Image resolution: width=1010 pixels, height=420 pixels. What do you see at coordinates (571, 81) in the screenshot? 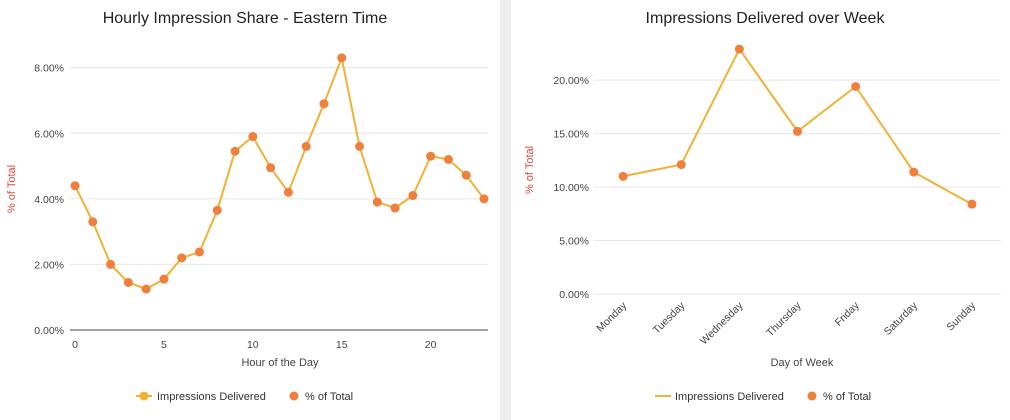
I see `y-tick-label: 20.00%` at bounding box center [571, 81].